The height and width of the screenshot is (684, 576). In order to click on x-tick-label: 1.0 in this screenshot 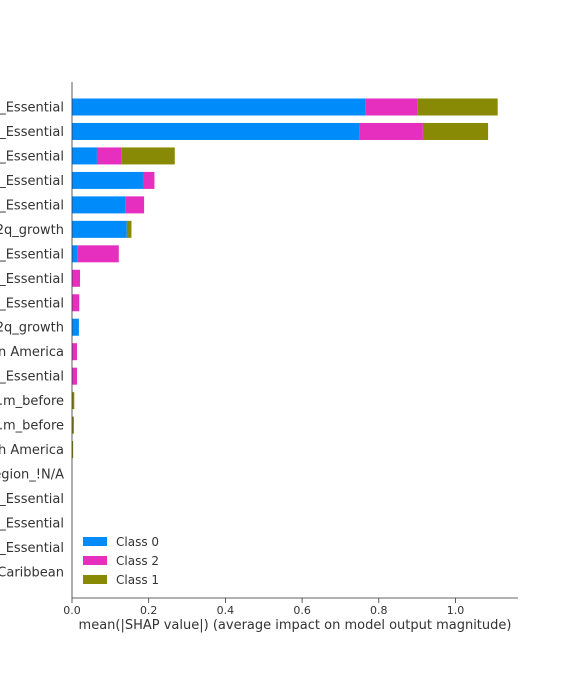, I will do `click(456, 610)`.